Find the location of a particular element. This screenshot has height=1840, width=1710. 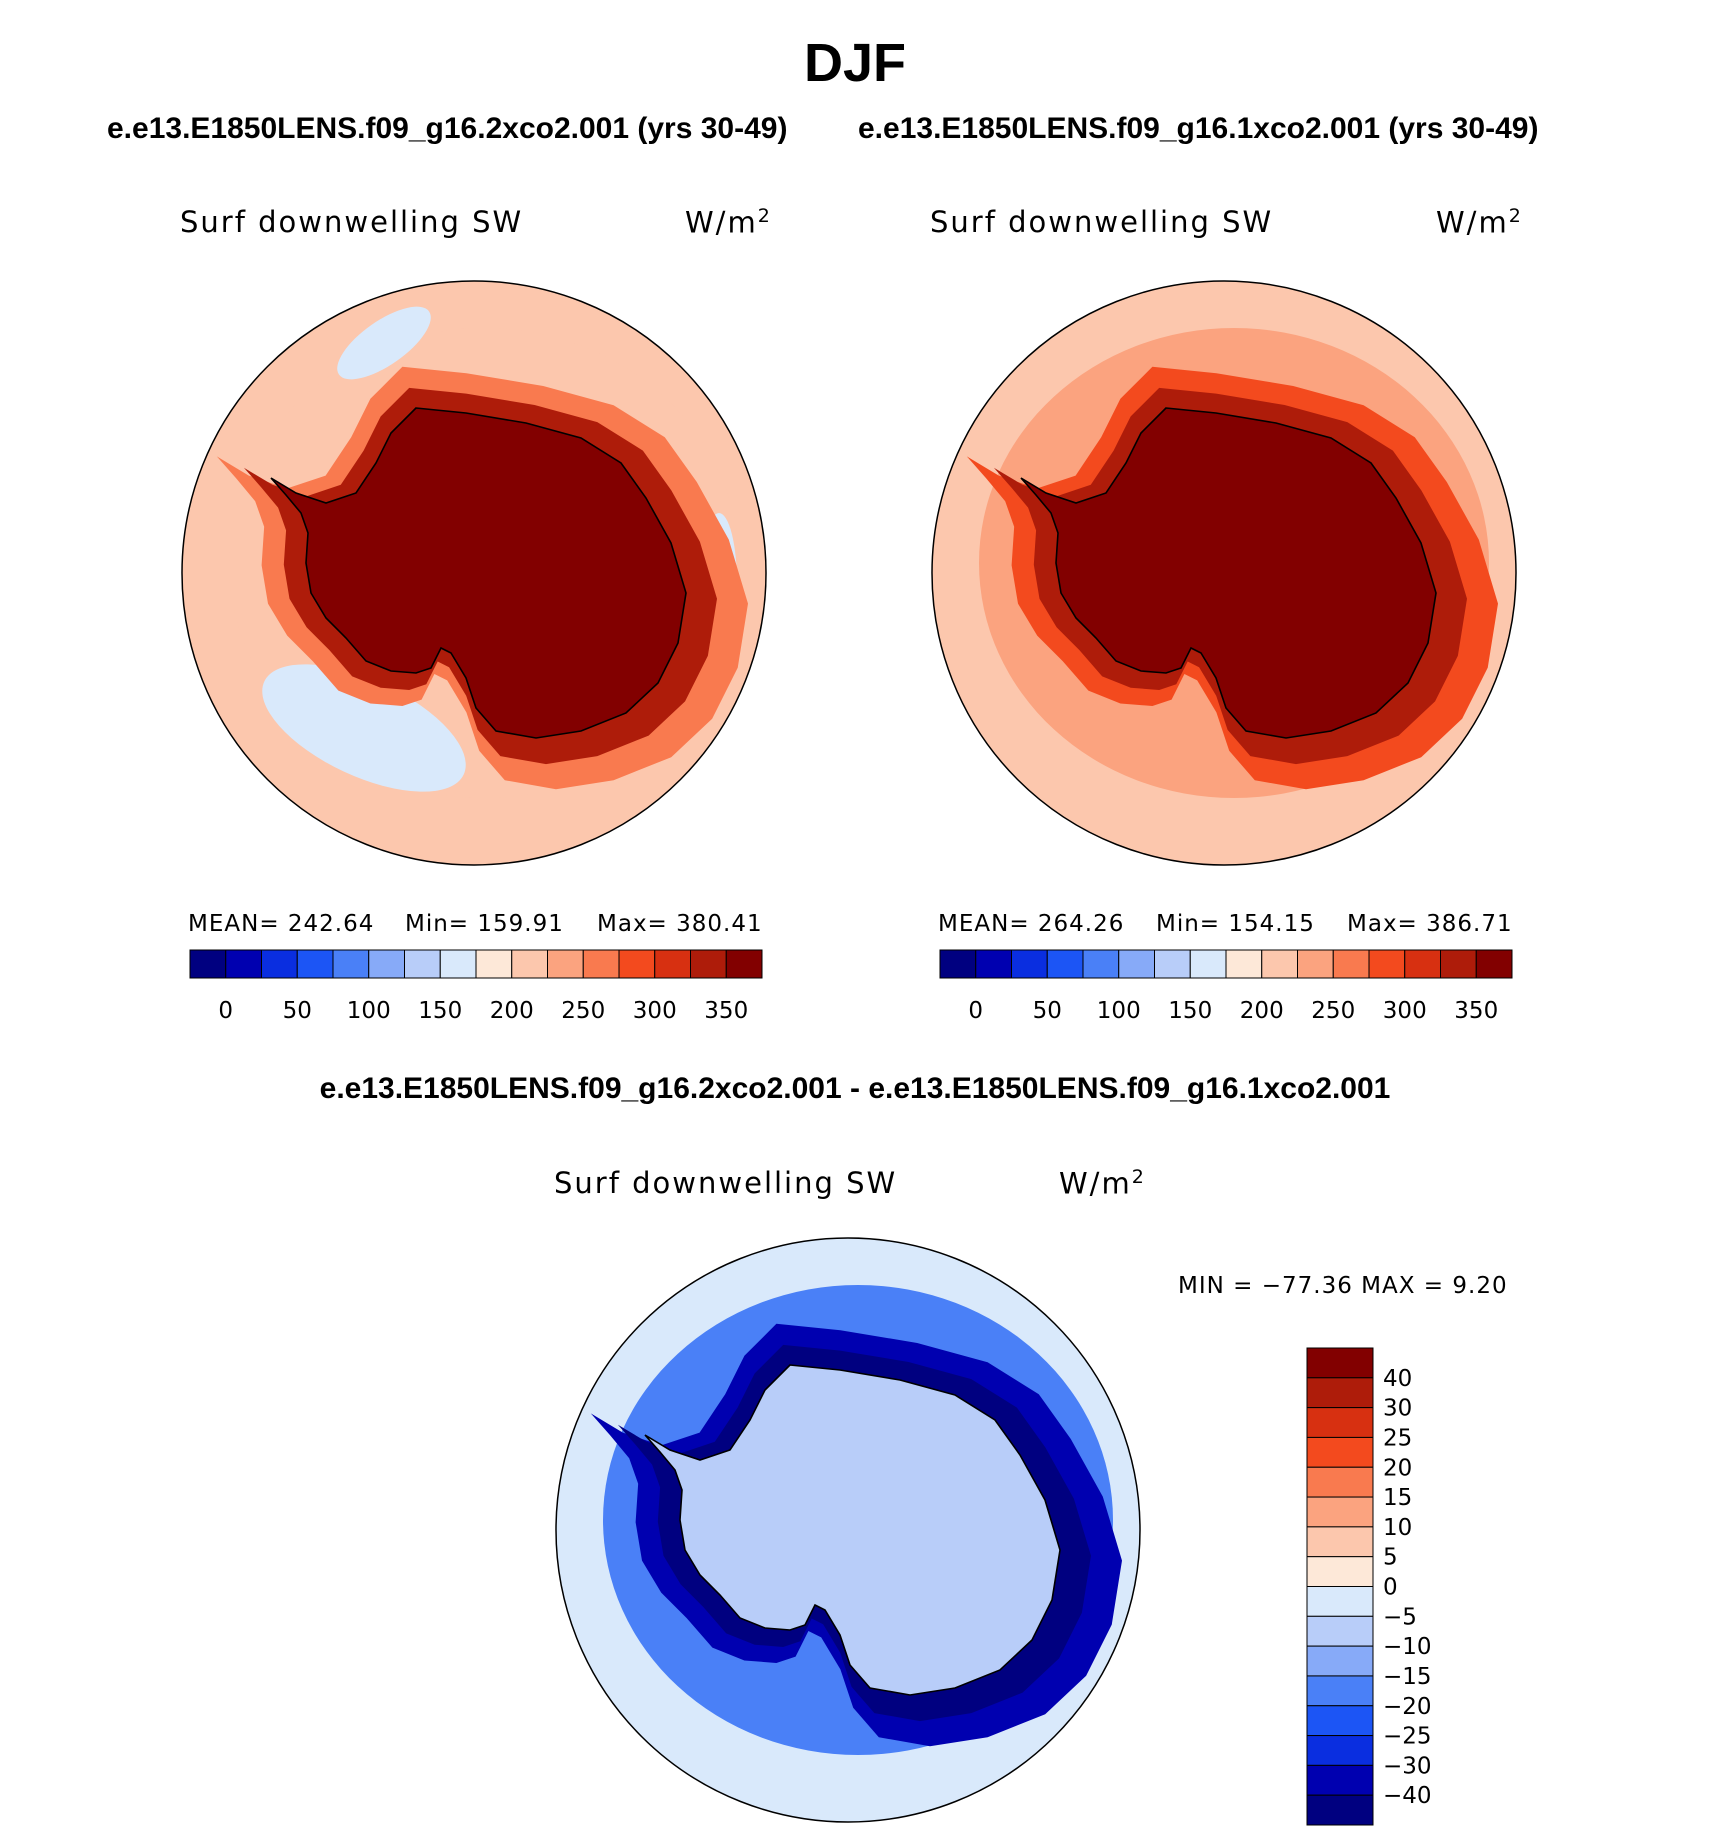

map3-border is located at coordinates (848, 1530).